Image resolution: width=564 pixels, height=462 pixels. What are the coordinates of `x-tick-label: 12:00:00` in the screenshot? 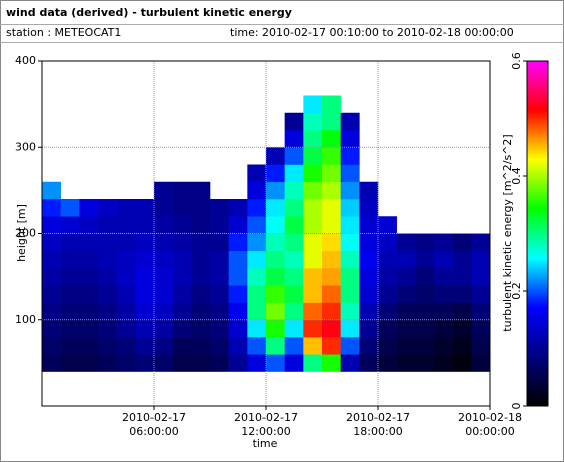 It's located at (265, 431).